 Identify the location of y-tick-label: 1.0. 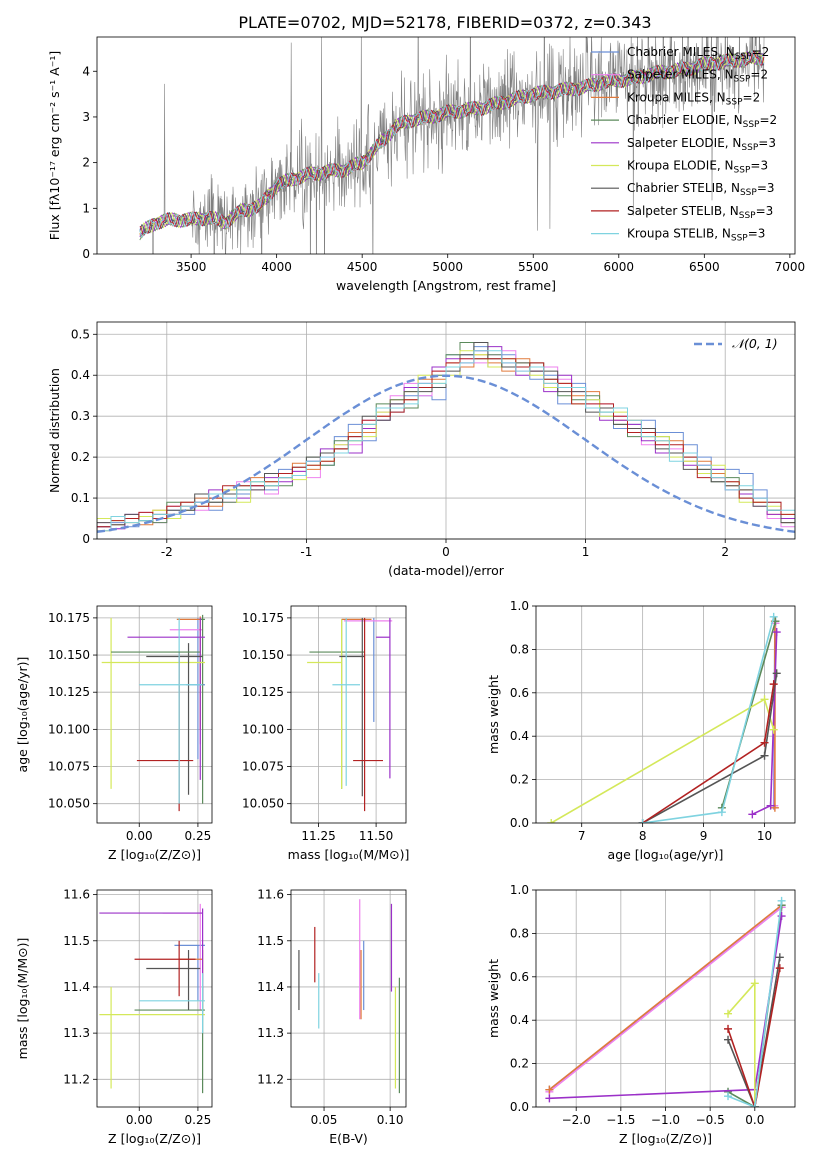
(519, 606).